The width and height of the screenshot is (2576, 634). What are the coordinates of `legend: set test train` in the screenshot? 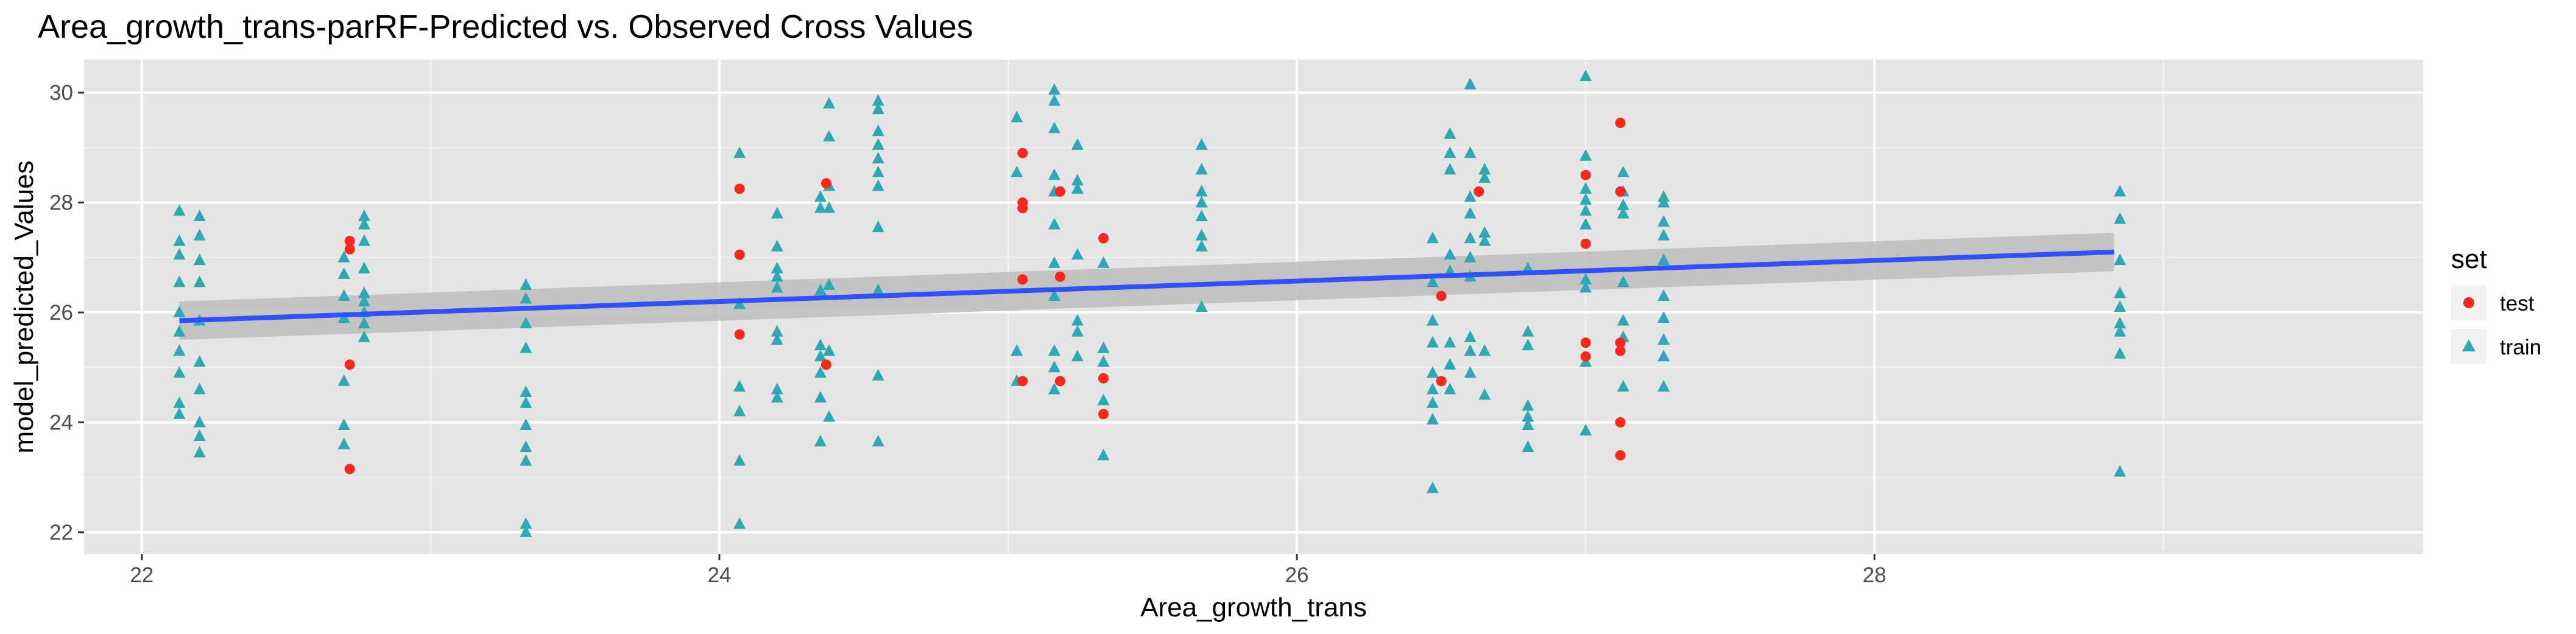 It's located at (2496, 304).